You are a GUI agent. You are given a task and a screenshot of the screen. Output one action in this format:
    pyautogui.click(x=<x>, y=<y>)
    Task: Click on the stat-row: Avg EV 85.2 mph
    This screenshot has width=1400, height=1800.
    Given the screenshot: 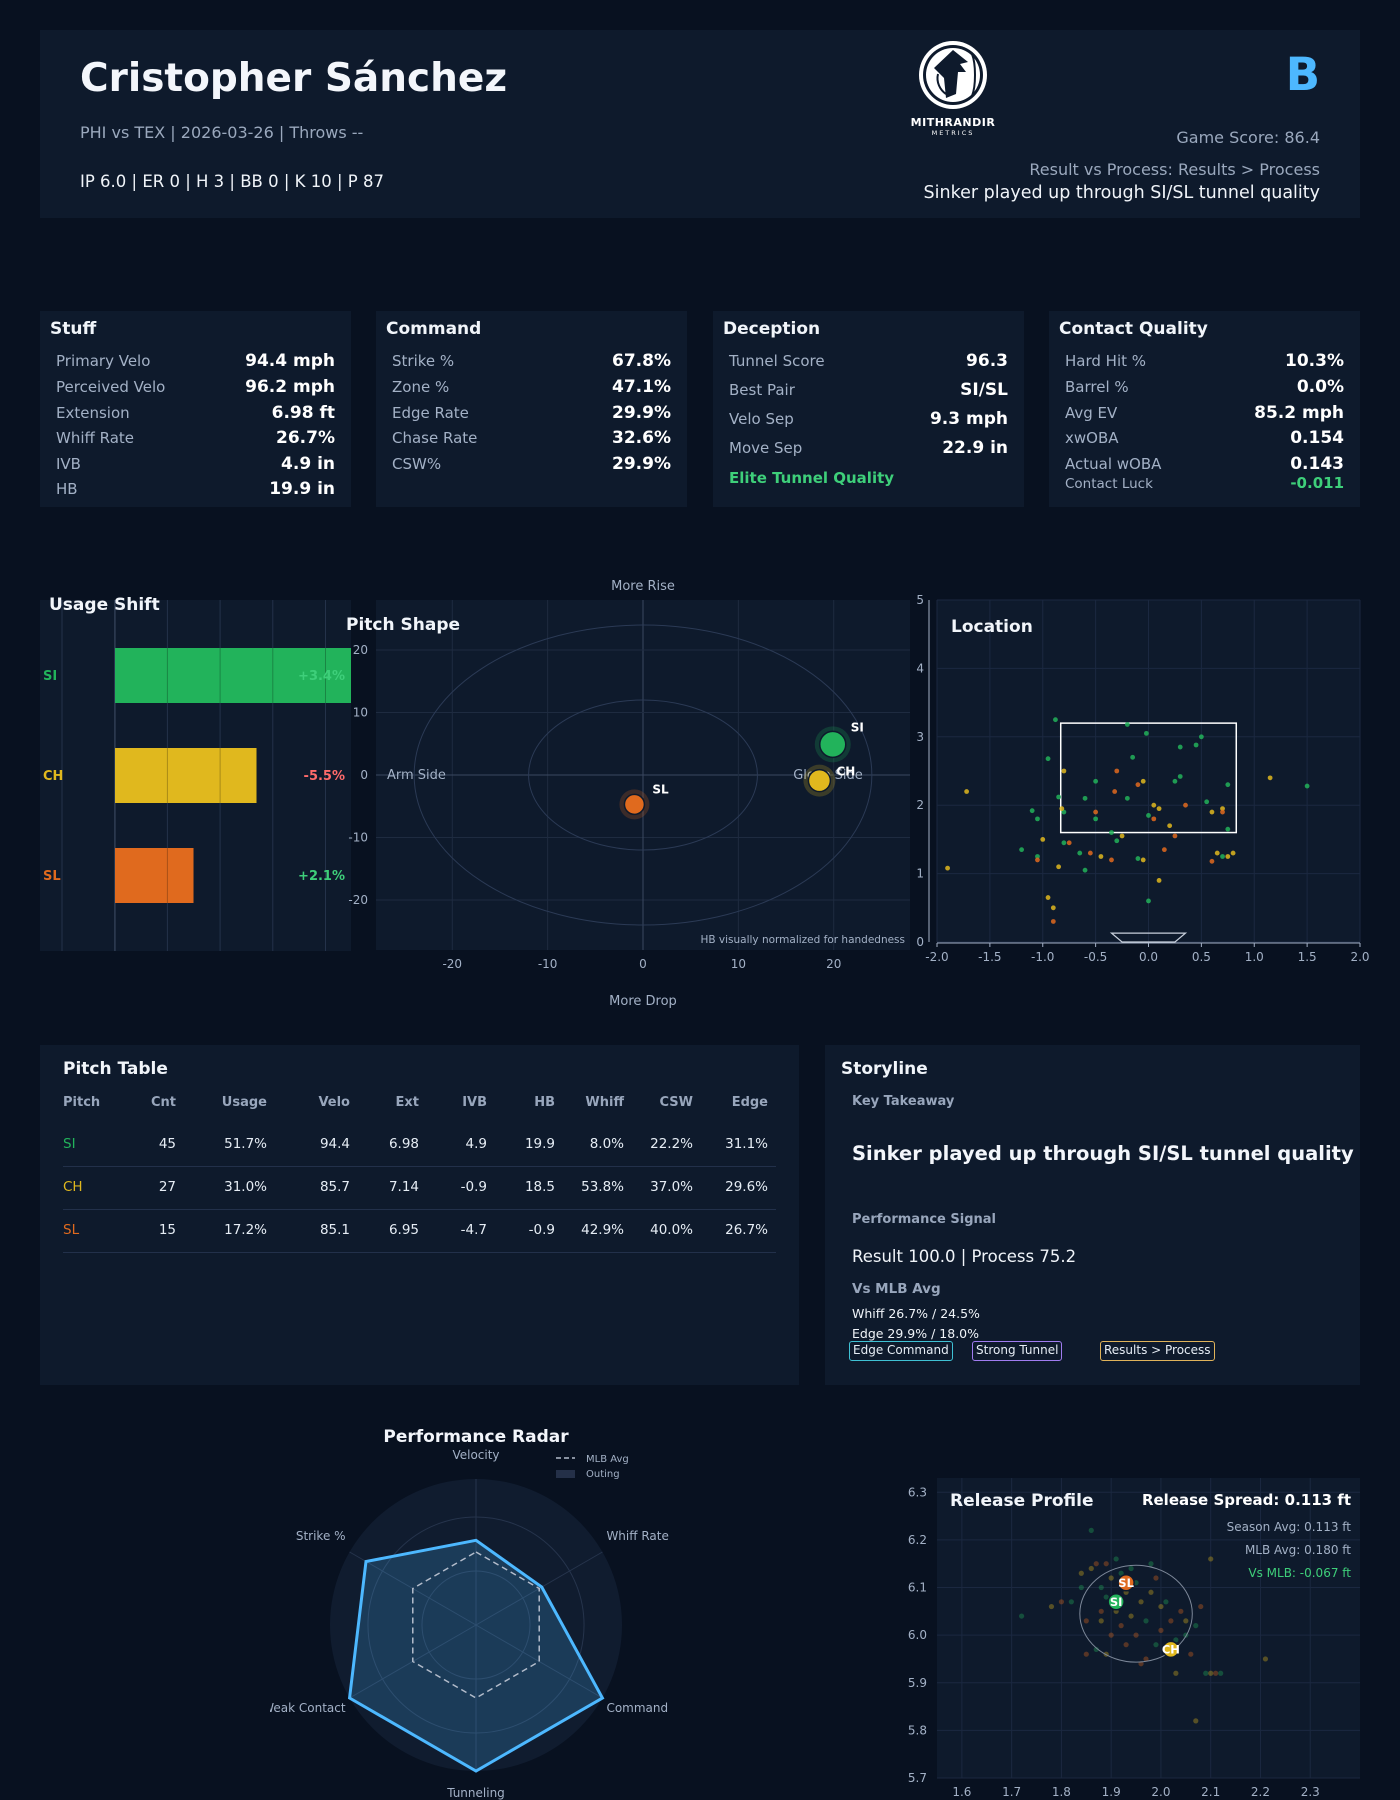 What is the action you would take?
    pyautogui.click(x=1204, y=413)
    